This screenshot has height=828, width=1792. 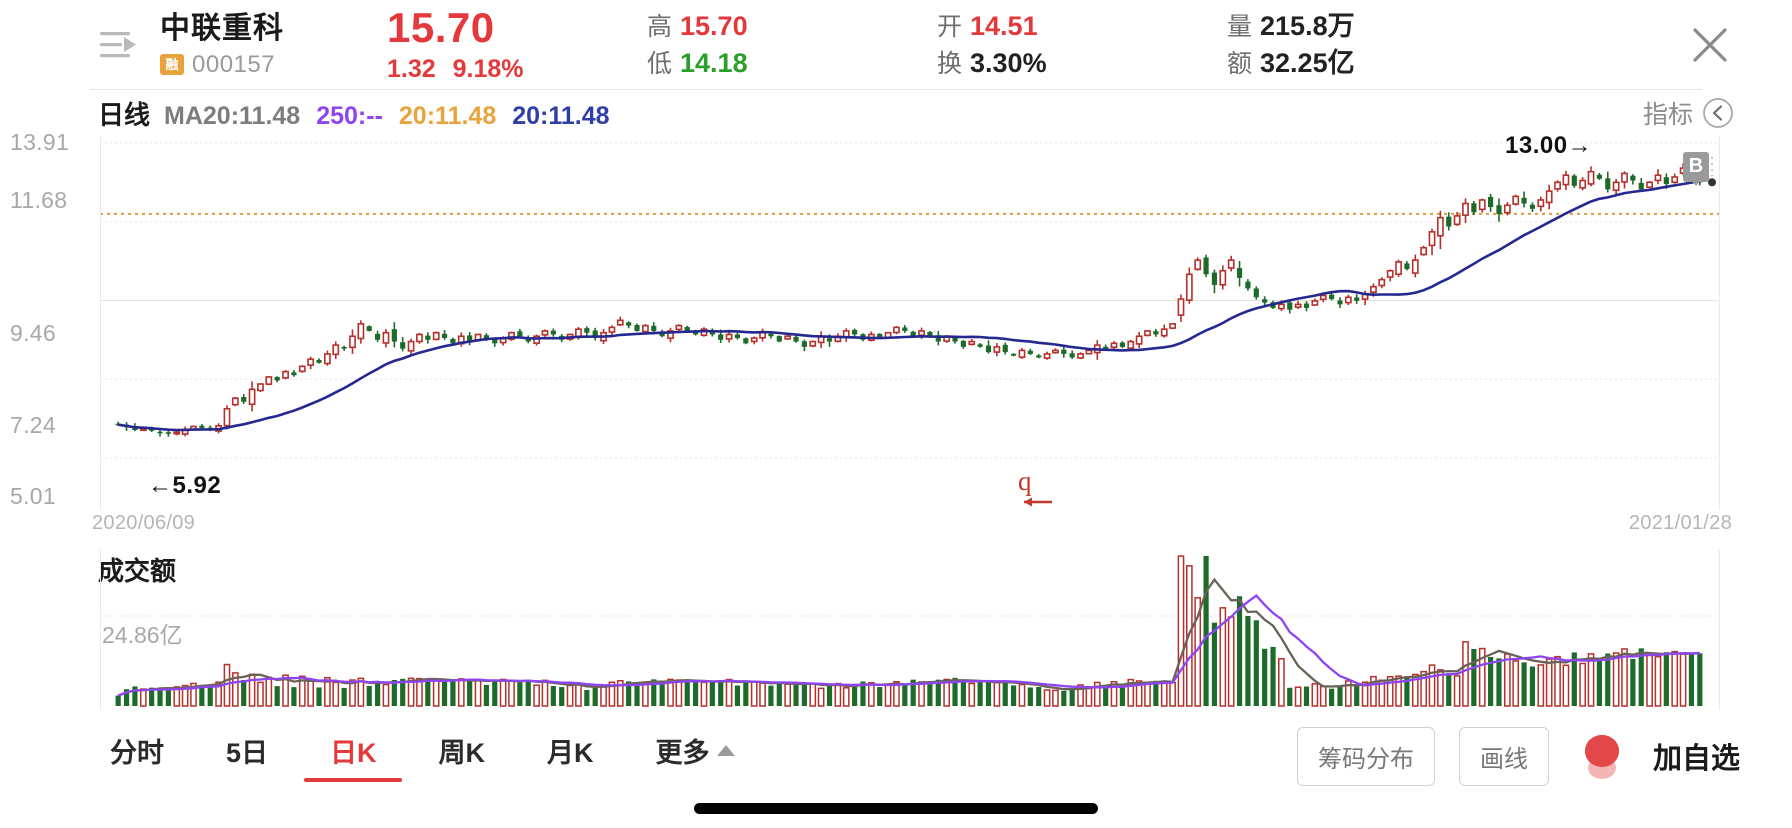 What do you see at coordinates (1025, 481) in the screenshot?
I see `marker-q-letter: q` at bounding box center [1025, 481].